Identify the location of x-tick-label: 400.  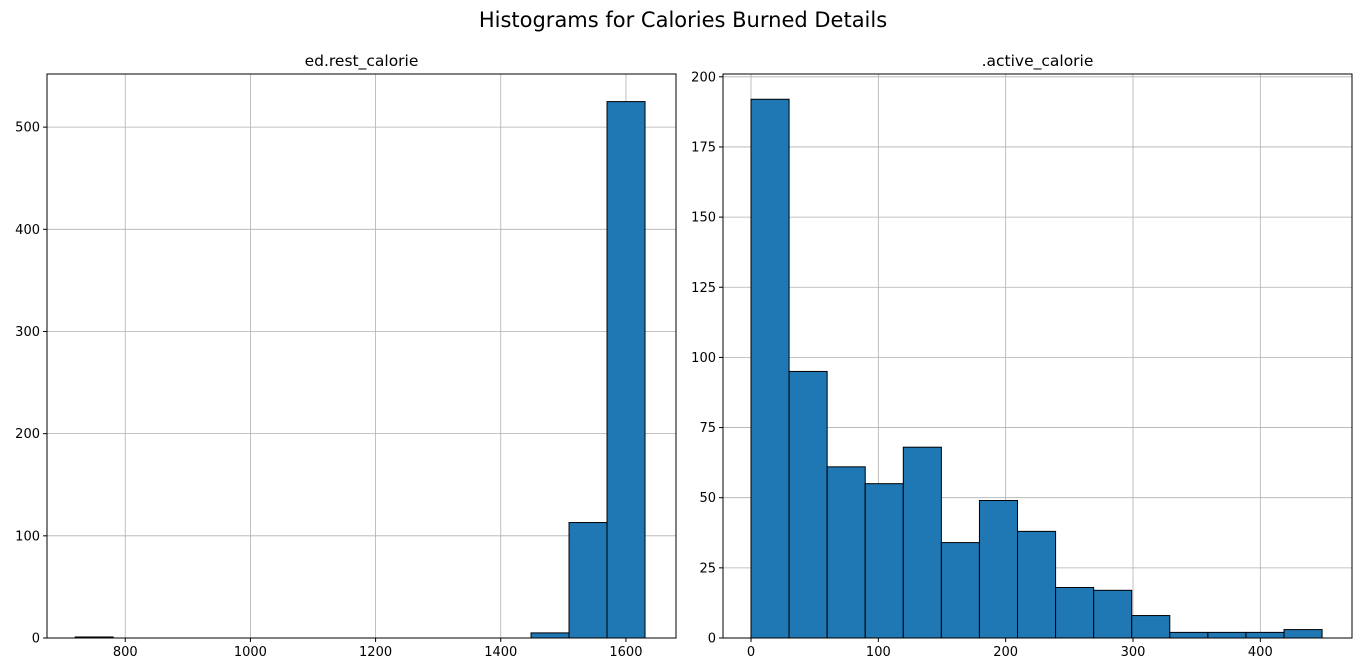
(1260, 652).